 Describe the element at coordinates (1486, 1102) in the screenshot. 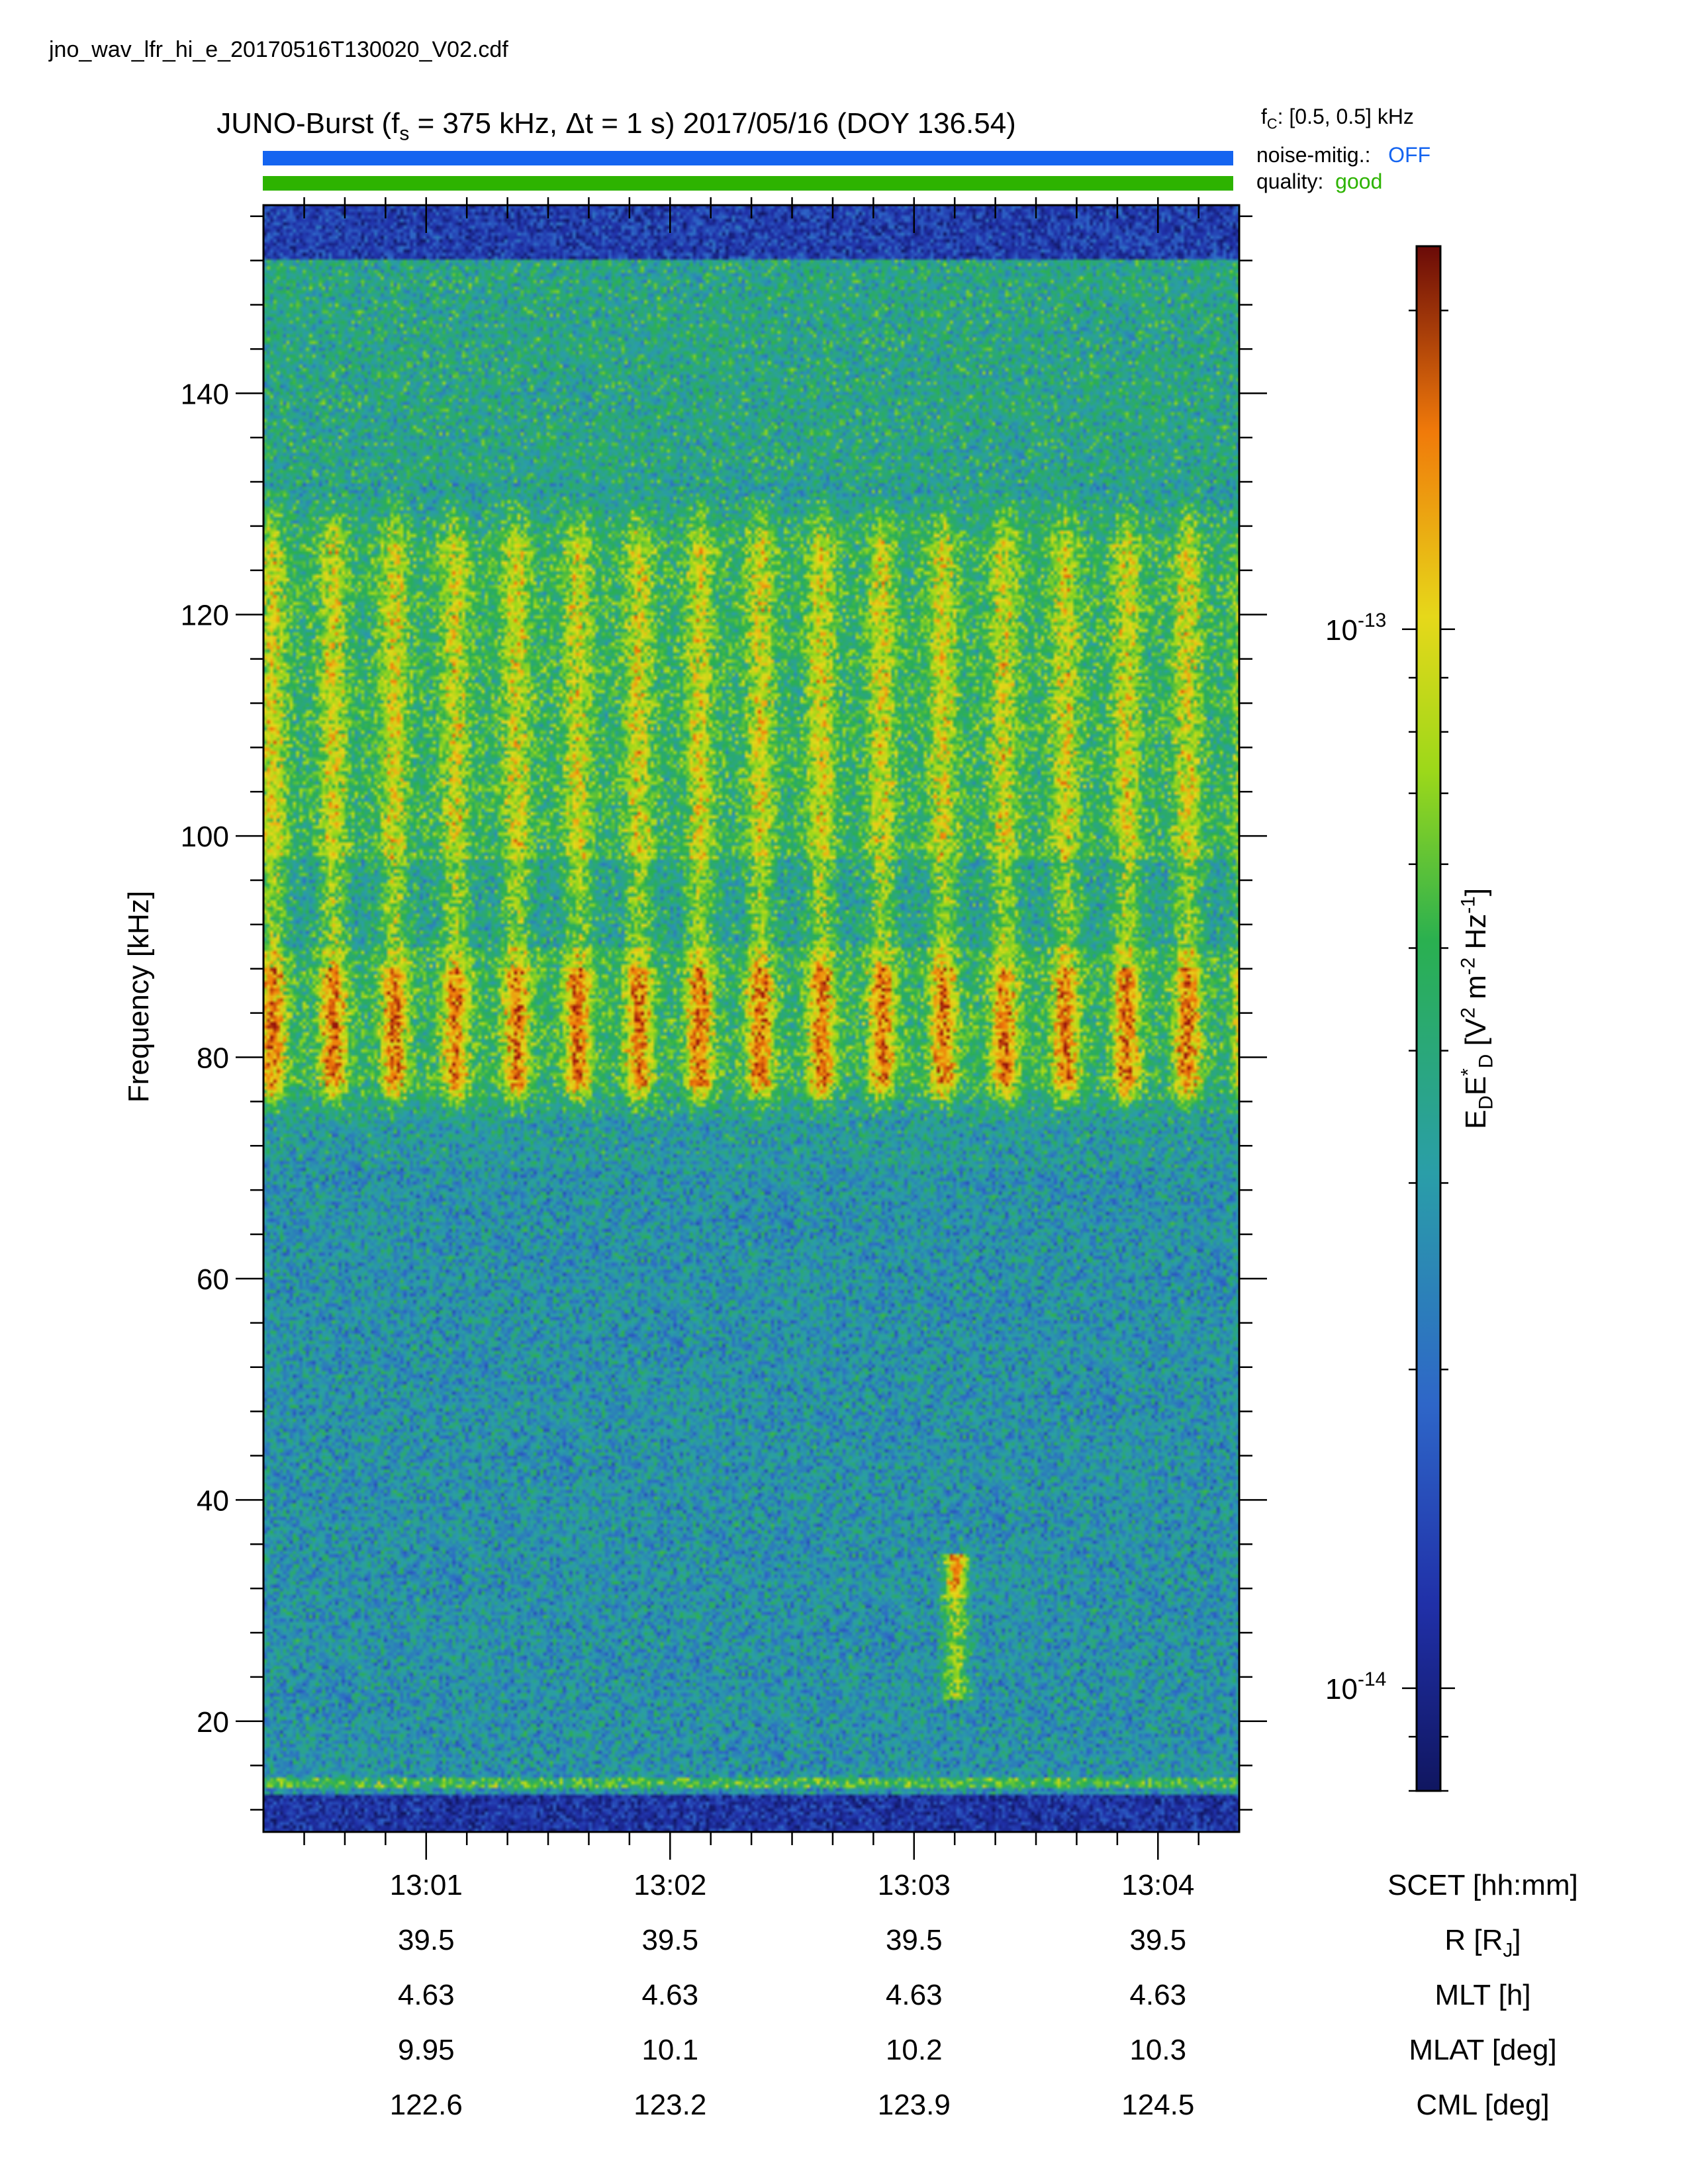

I see `cb-label-d1: D` at that location.